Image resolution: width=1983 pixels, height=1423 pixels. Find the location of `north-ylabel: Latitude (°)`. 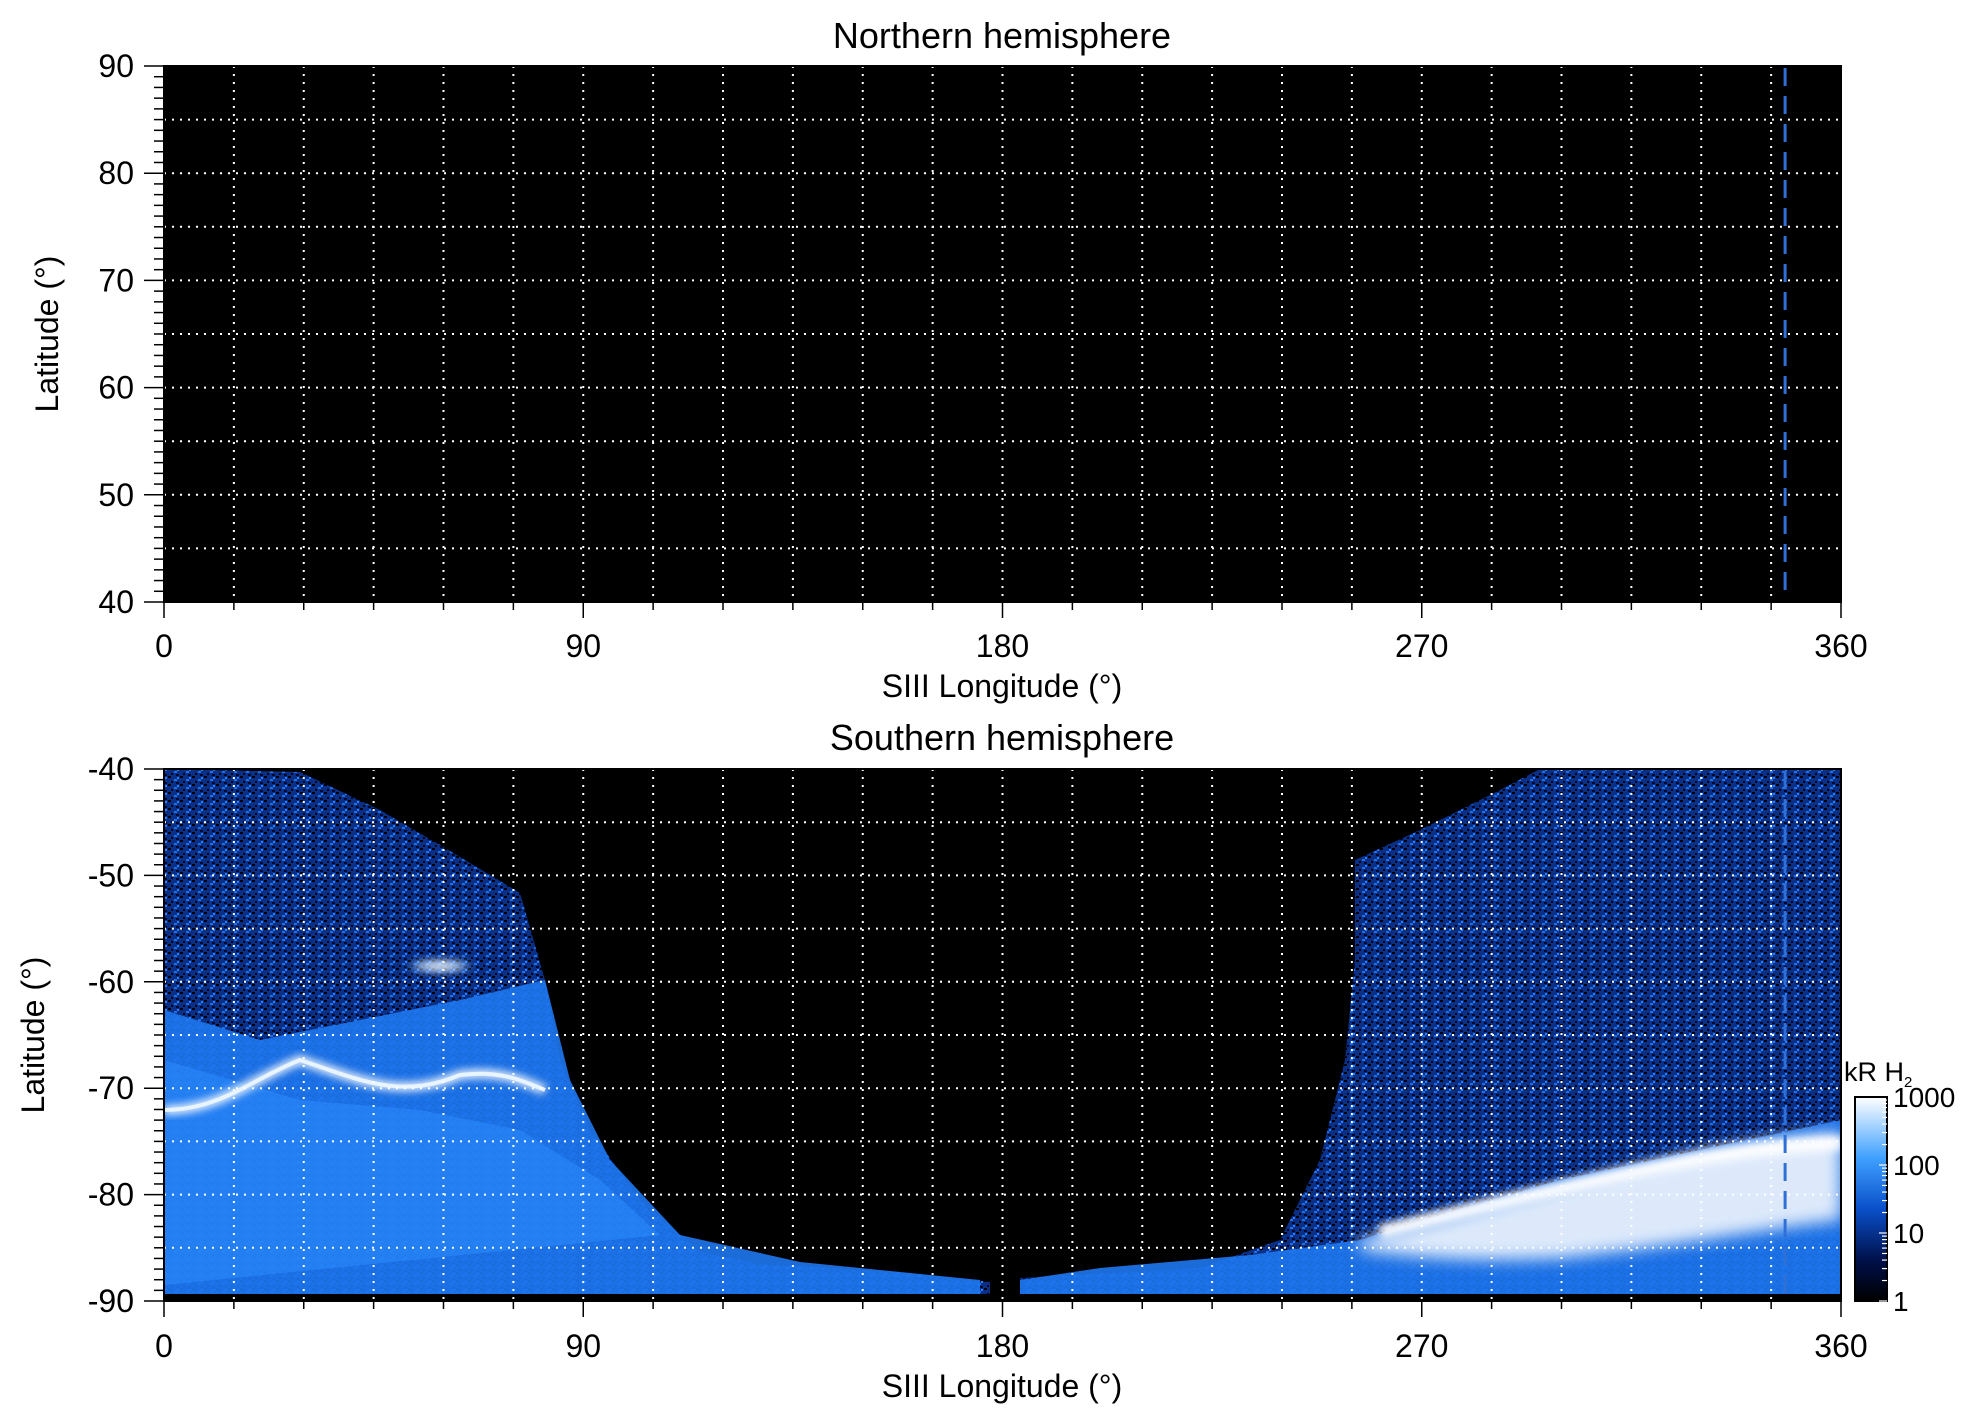

north-ylabel: Latitude (°) is located at coordinates (47, 334).